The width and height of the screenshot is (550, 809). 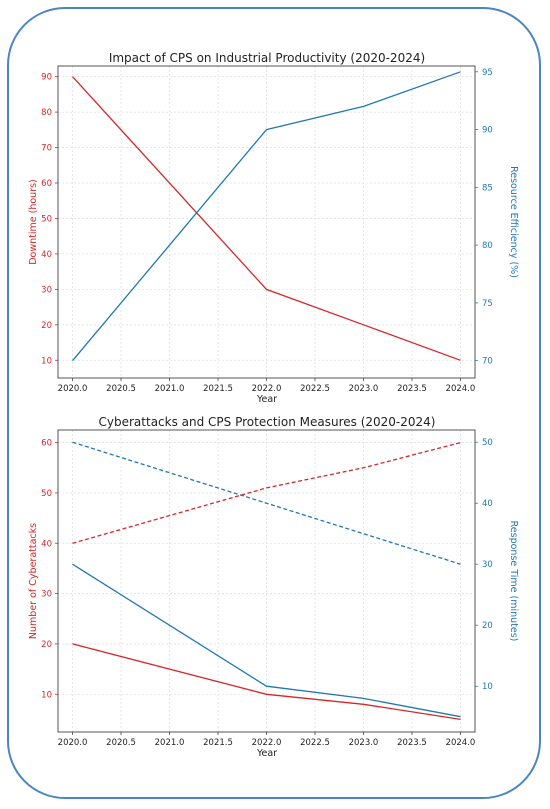 I want to click on series-line-blue-solid, so click(x=266, y=640).